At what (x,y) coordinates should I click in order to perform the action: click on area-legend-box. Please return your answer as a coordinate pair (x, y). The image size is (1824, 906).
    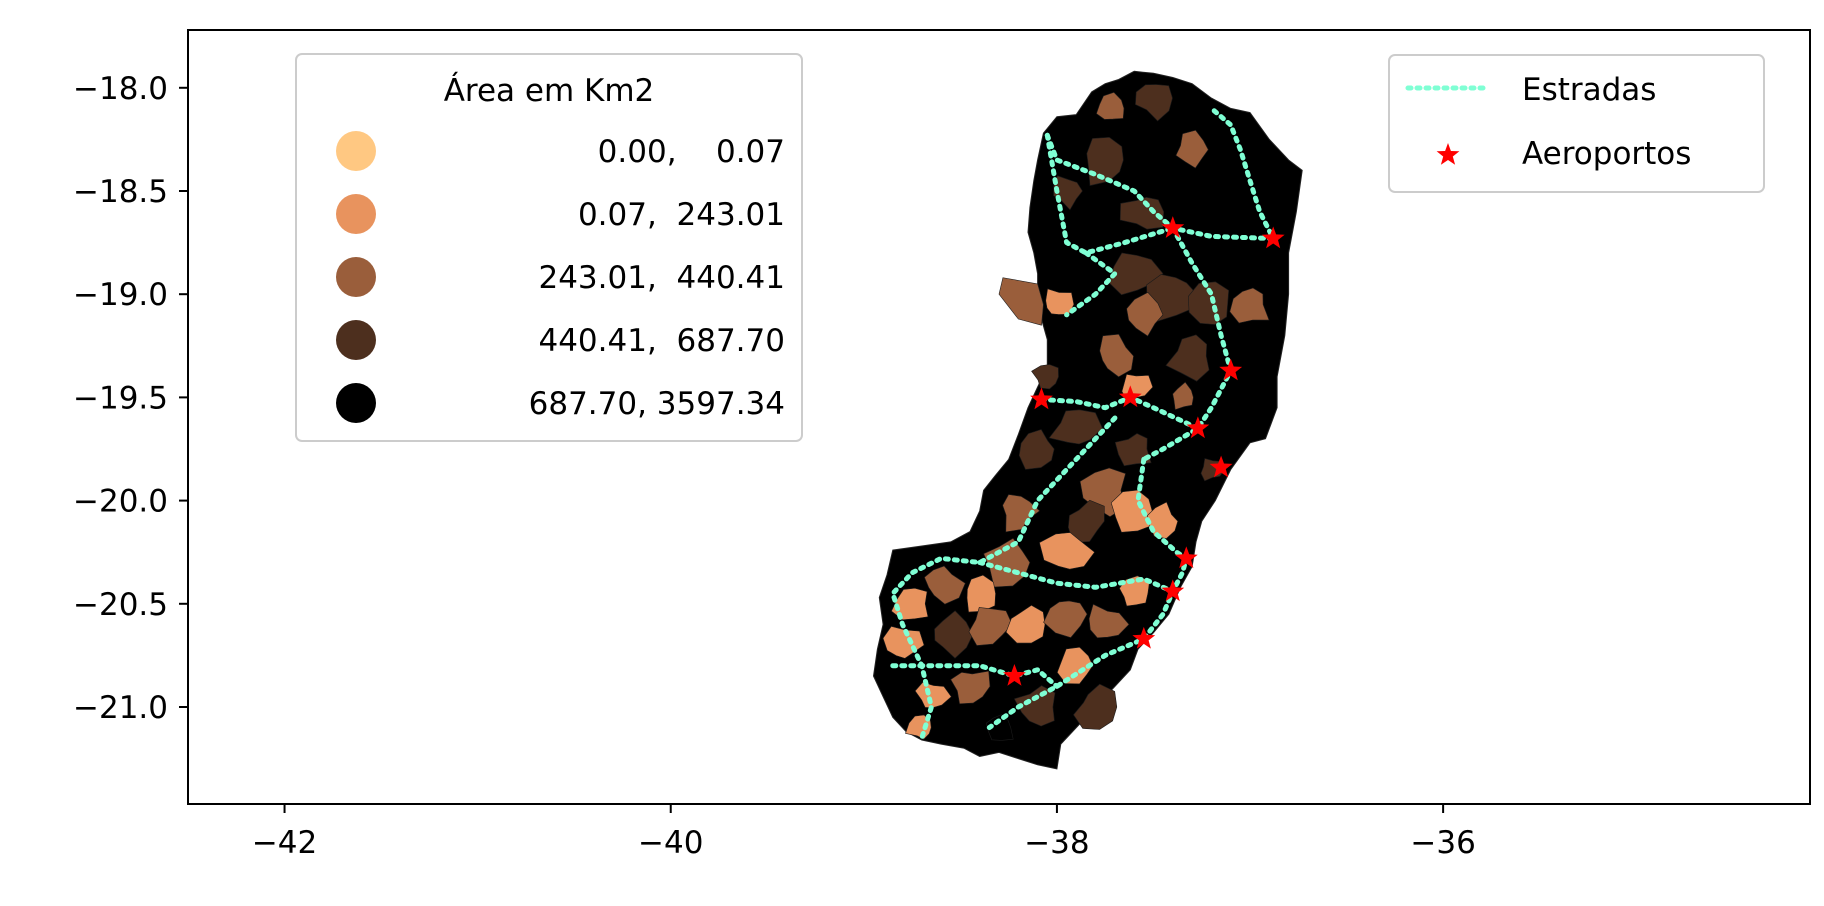
    Looking at the image, I should click on (549, 247).